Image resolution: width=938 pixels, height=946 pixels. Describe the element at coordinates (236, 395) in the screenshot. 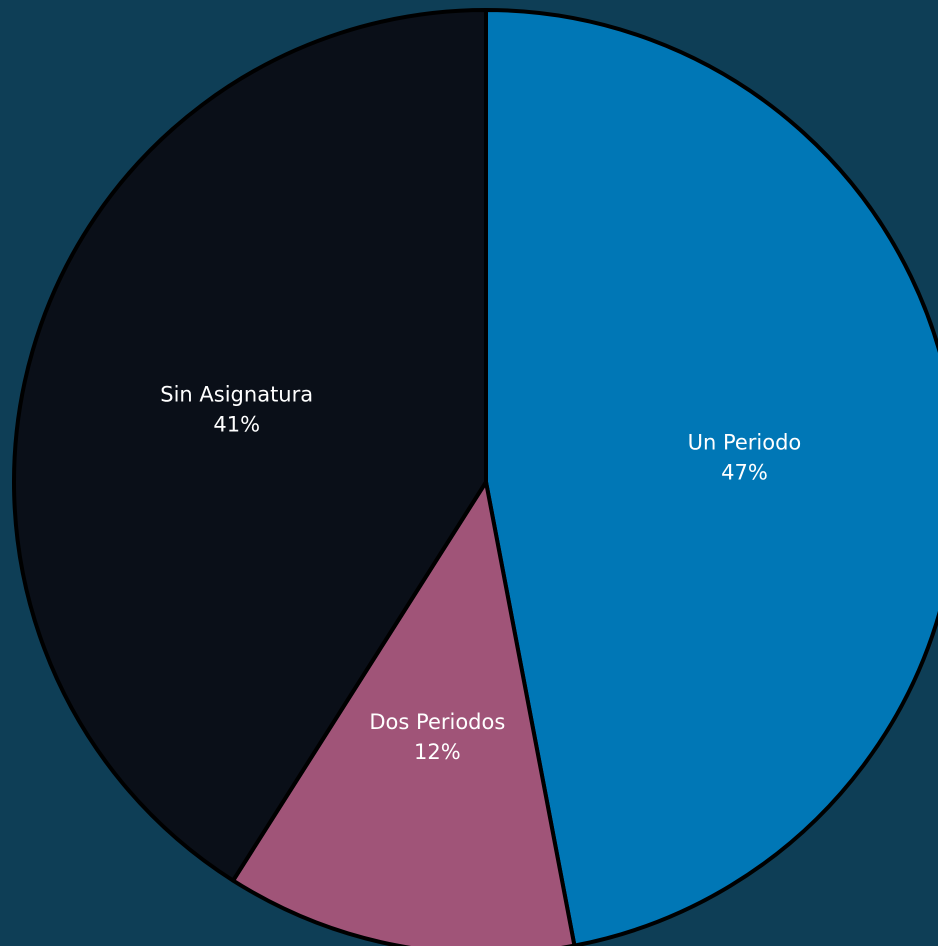

I see `slice-label: Sin Asignatura` at that location.